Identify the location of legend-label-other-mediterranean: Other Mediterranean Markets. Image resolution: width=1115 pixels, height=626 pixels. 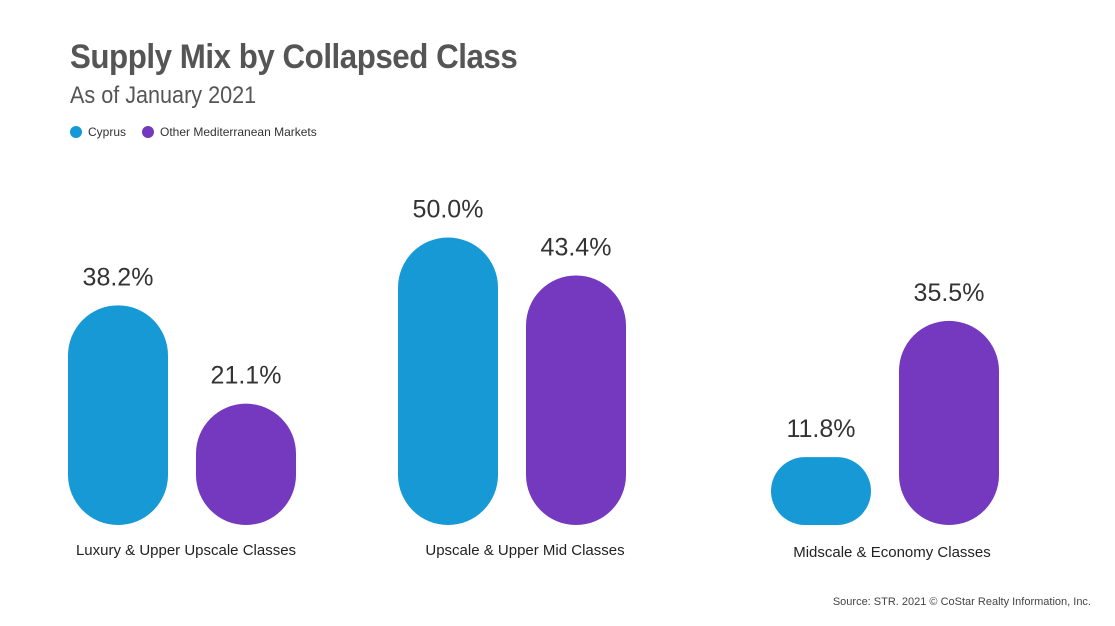
(238, 132).